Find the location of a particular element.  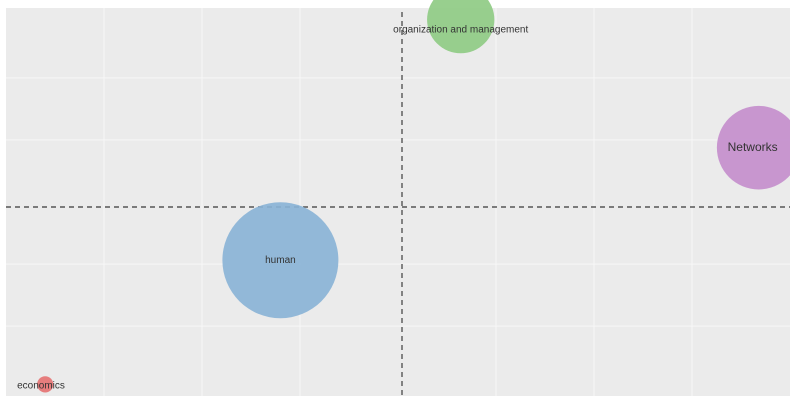

bubble-label: human is located at coordinates (280, 260).